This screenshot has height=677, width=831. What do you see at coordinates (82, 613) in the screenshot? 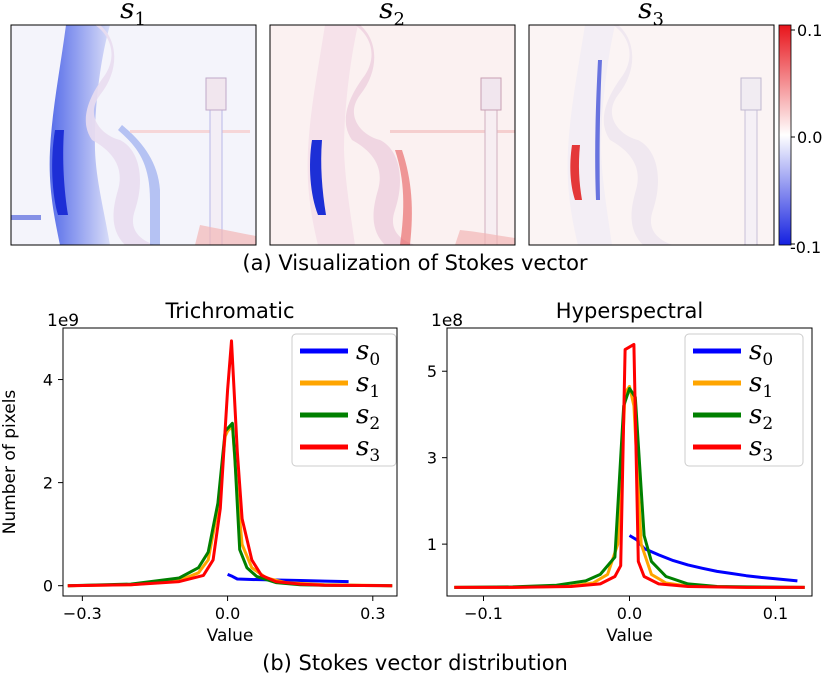
I see `trichromatic-xtick-label: −0.3` at bounding box center [82, 613].